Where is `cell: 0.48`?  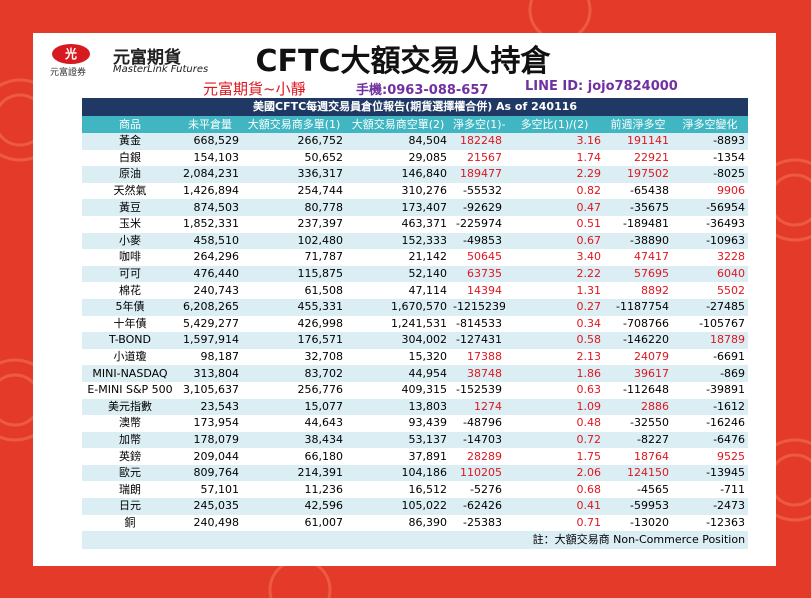 cell: 0.48 is located at coordinates (589, 423).